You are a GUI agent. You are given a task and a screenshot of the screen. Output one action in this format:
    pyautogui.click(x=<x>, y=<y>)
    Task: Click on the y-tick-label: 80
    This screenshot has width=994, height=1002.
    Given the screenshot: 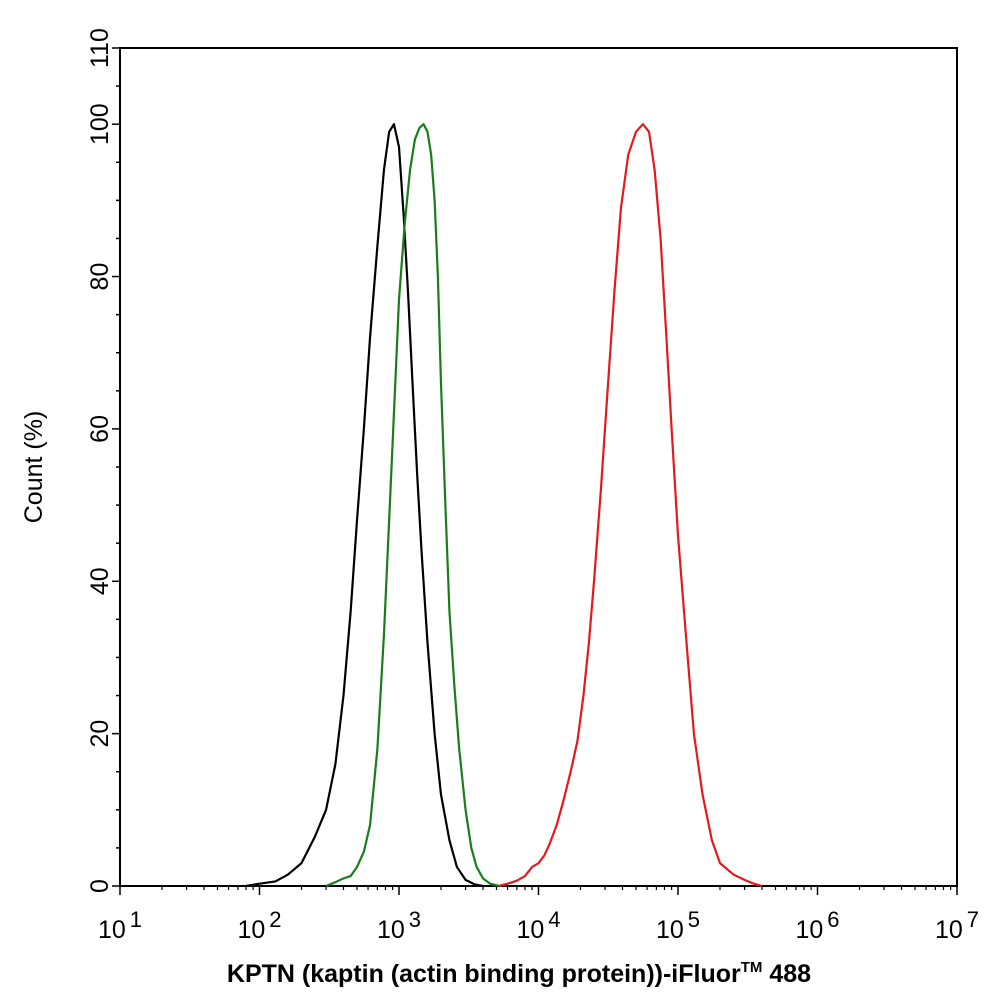 What is the action you would take?
    pyautogui.click(x=100, y=277)
    